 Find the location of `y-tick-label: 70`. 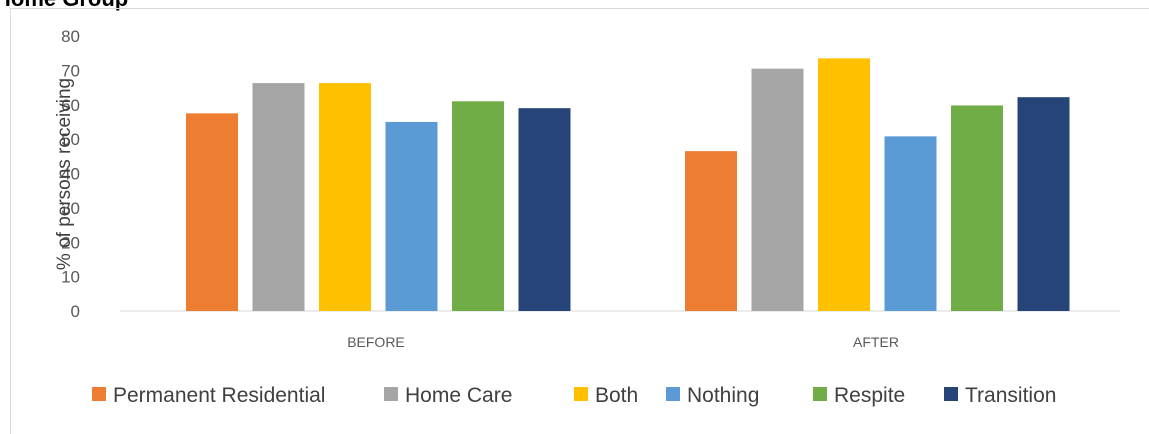

y-tick-label: 70 is located at coordinates (70, 70).